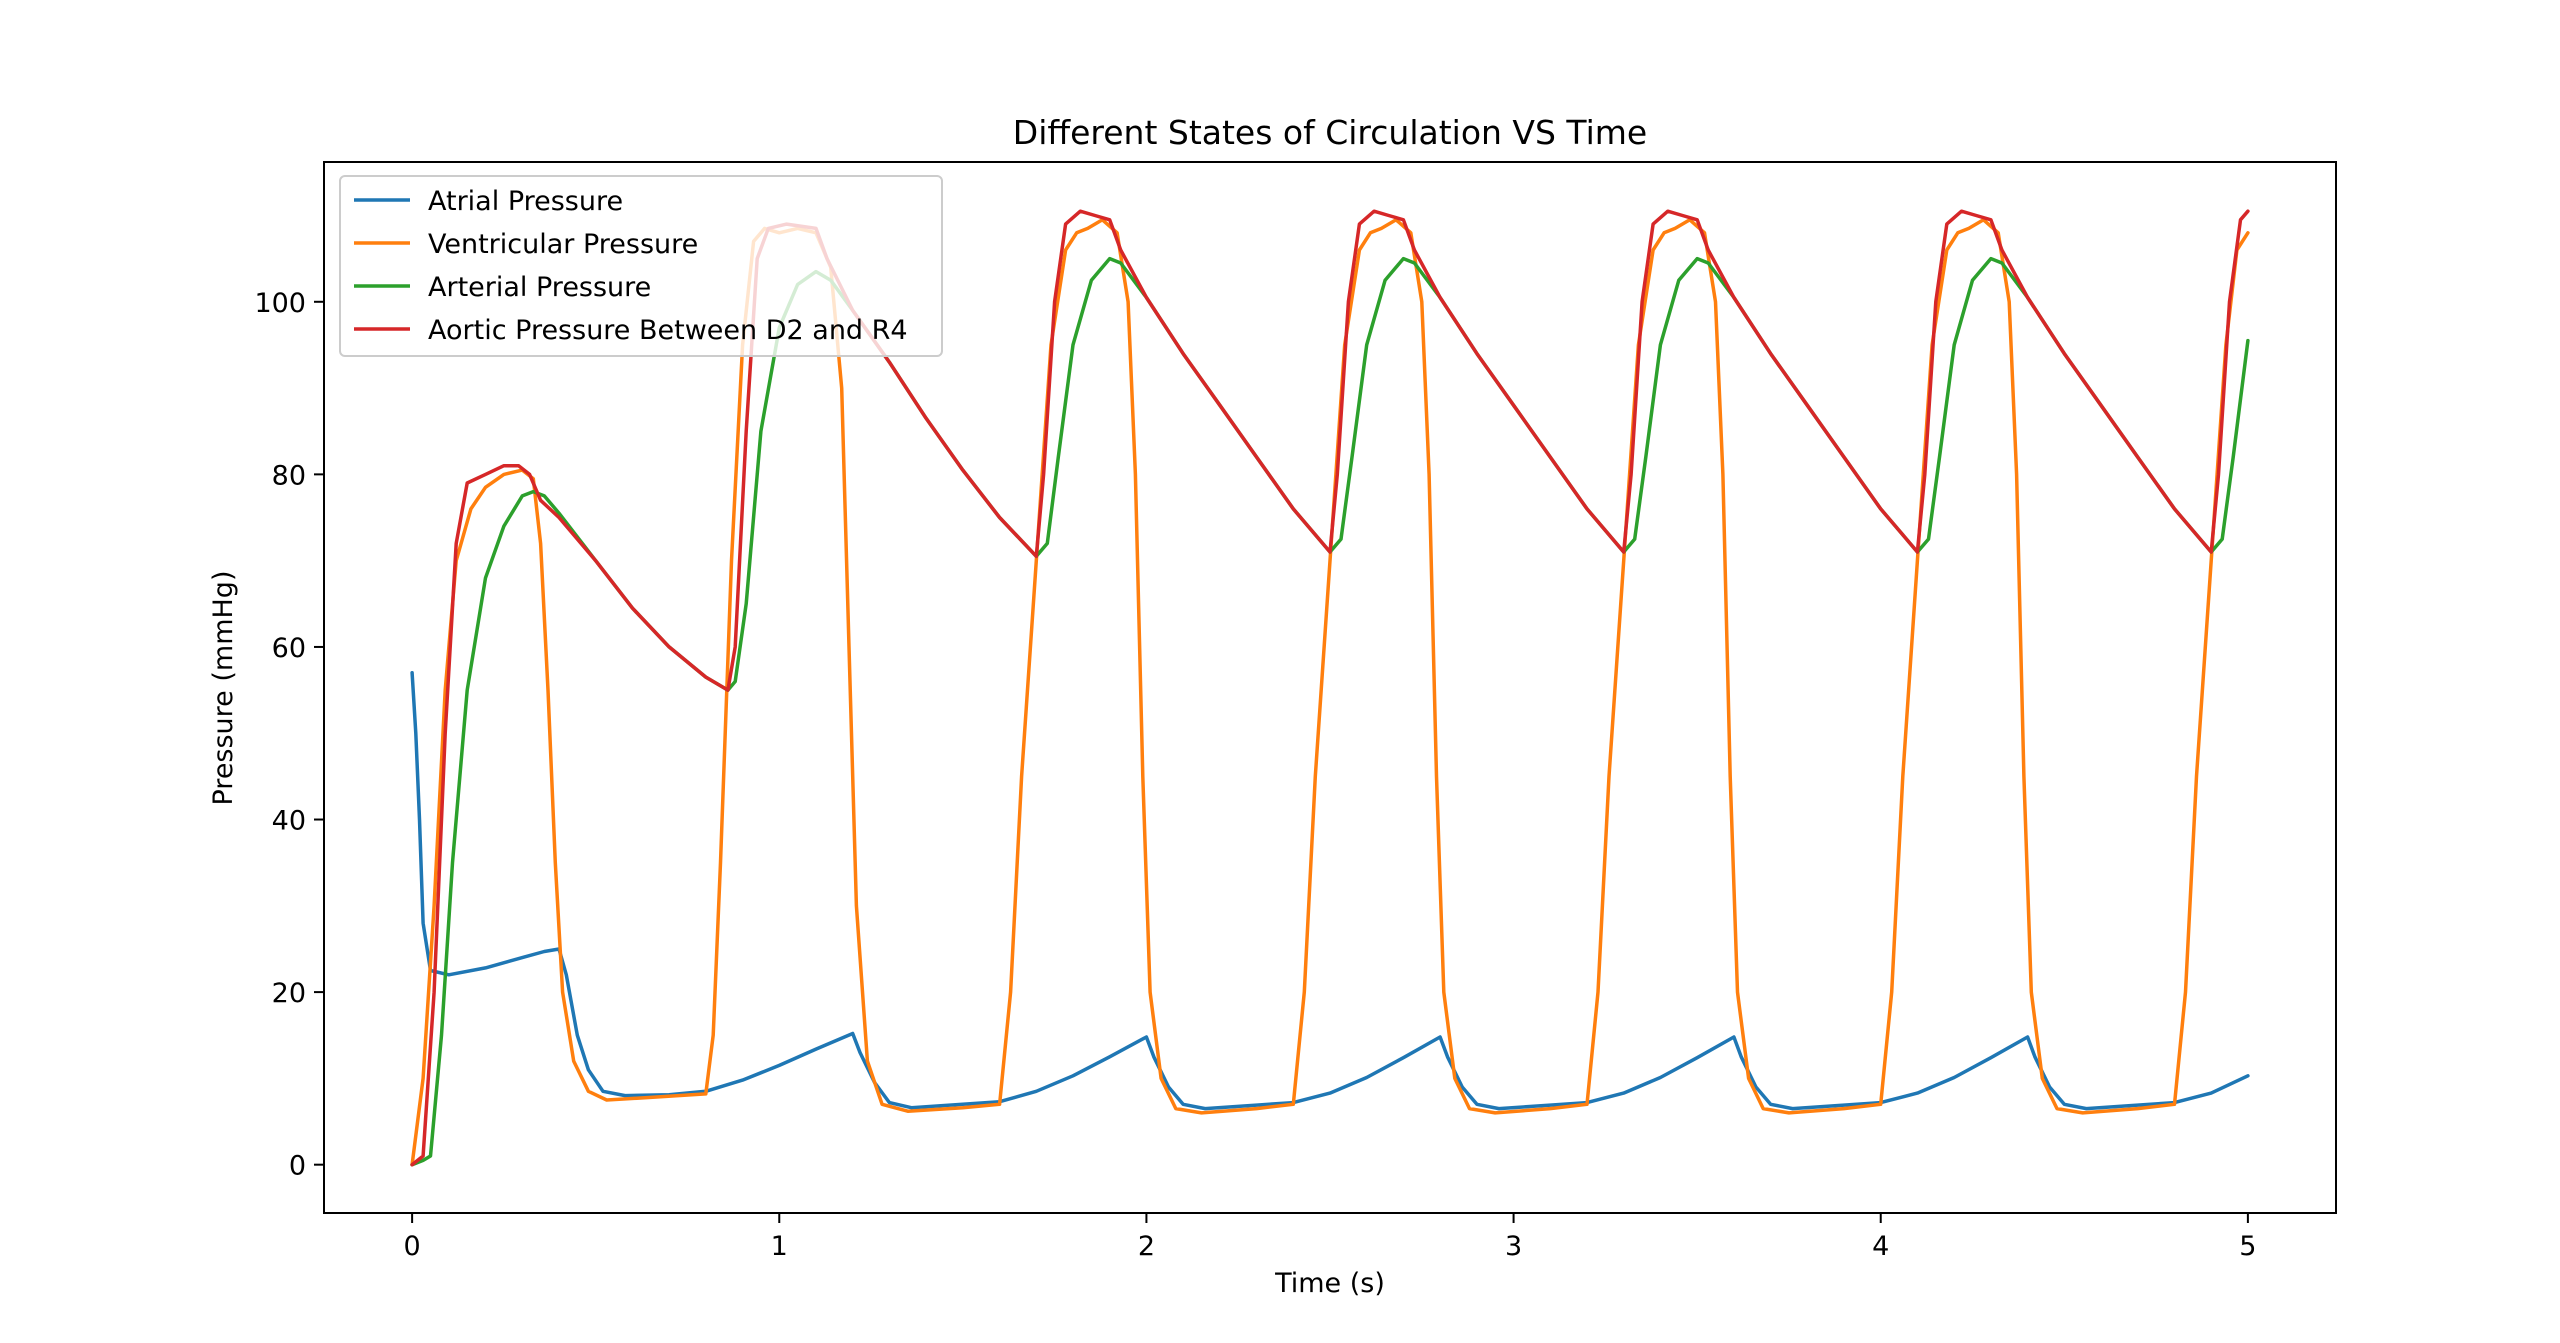  Describe the element at coordinates (539, 287) in the screenshot. I see `legend-label: Arterial Pressure` at that location.